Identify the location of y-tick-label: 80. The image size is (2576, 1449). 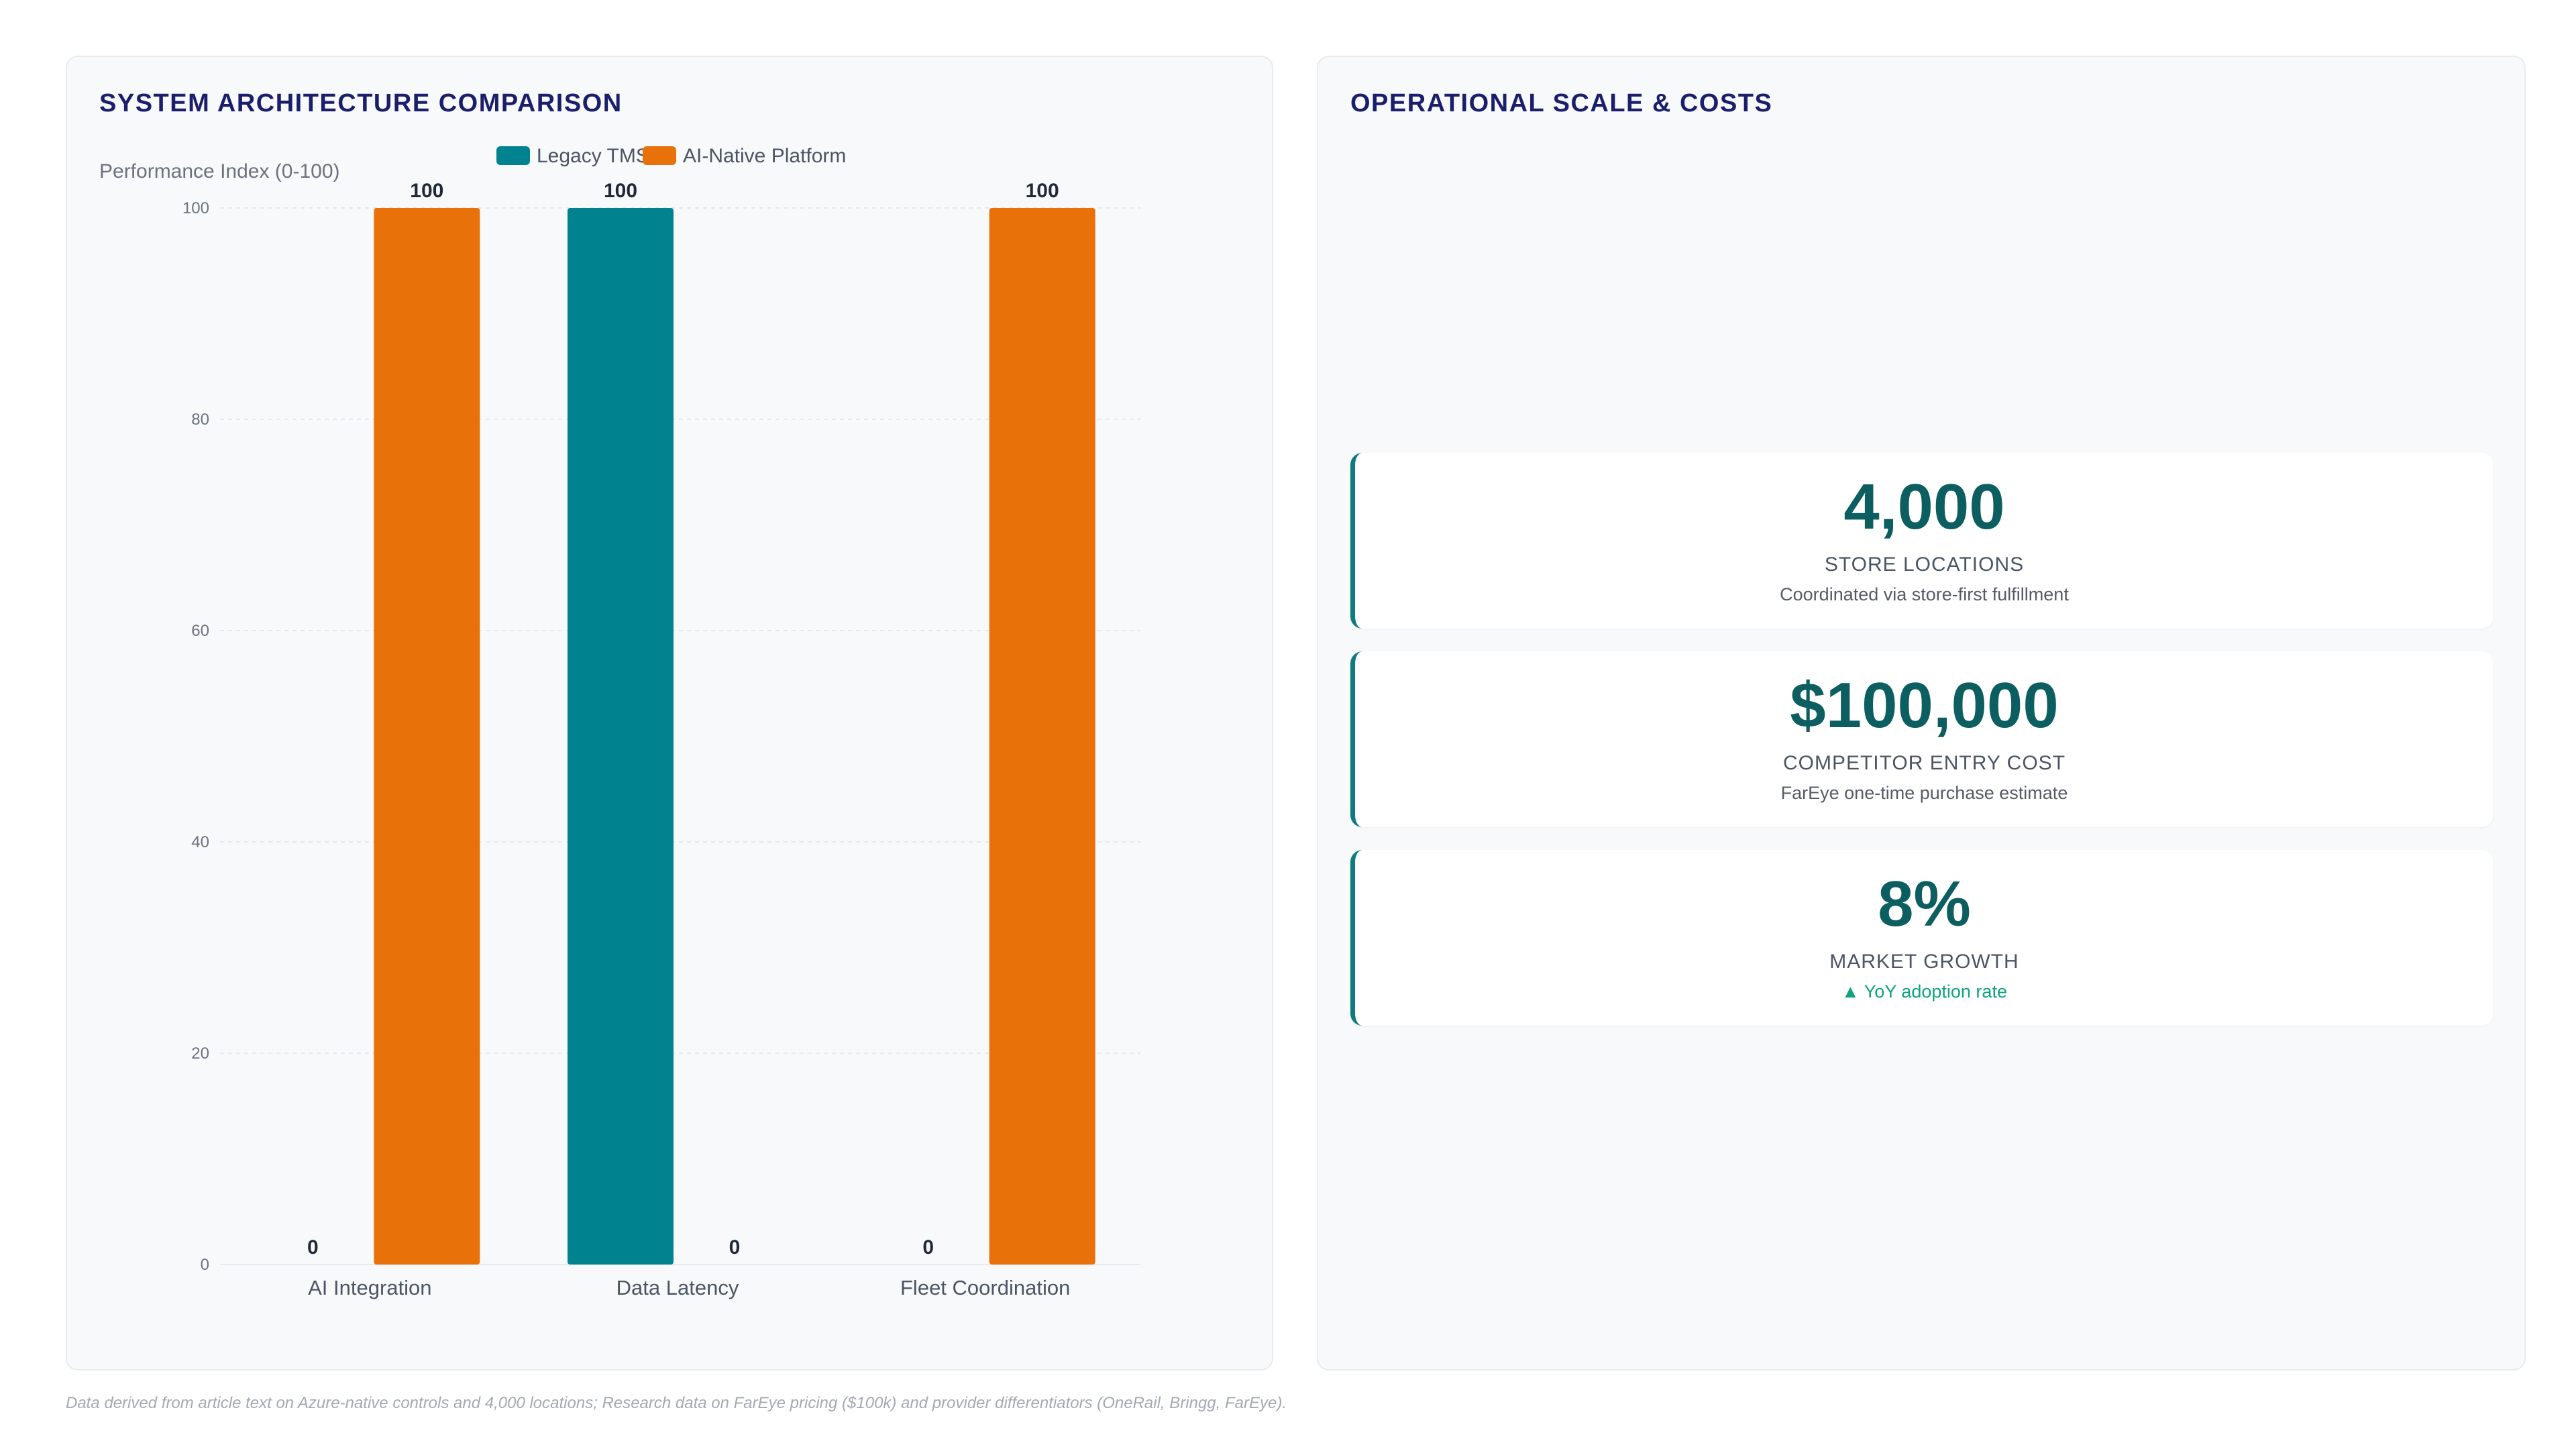
(200, 420).